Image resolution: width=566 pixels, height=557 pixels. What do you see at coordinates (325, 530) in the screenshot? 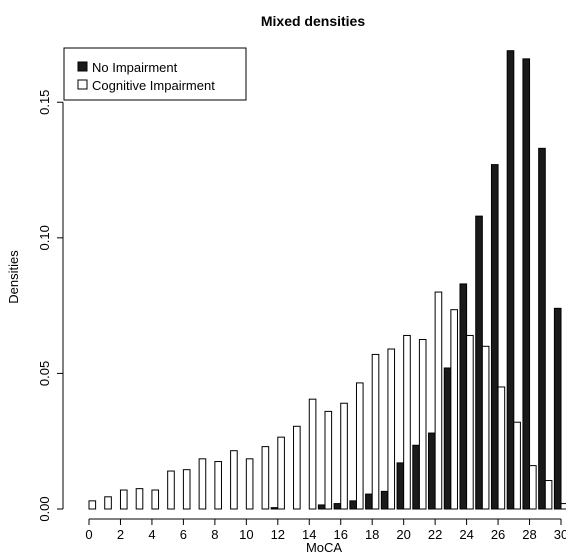
I see `x-axis: 0 2 4 6 8 10 12 14 16 18 20 22 24 26 28 30` at bounding box center [325, 530].